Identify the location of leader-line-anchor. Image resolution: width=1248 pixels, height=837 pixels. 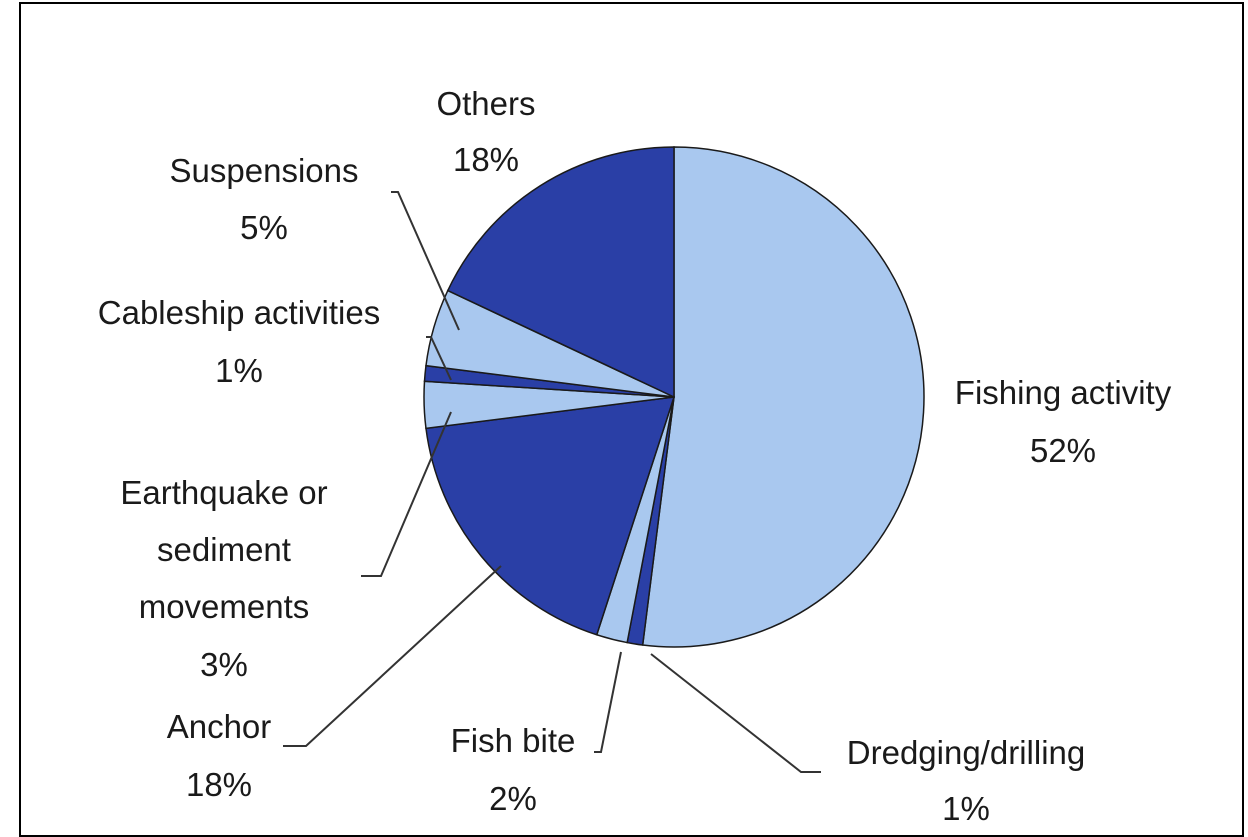
(392, 656).